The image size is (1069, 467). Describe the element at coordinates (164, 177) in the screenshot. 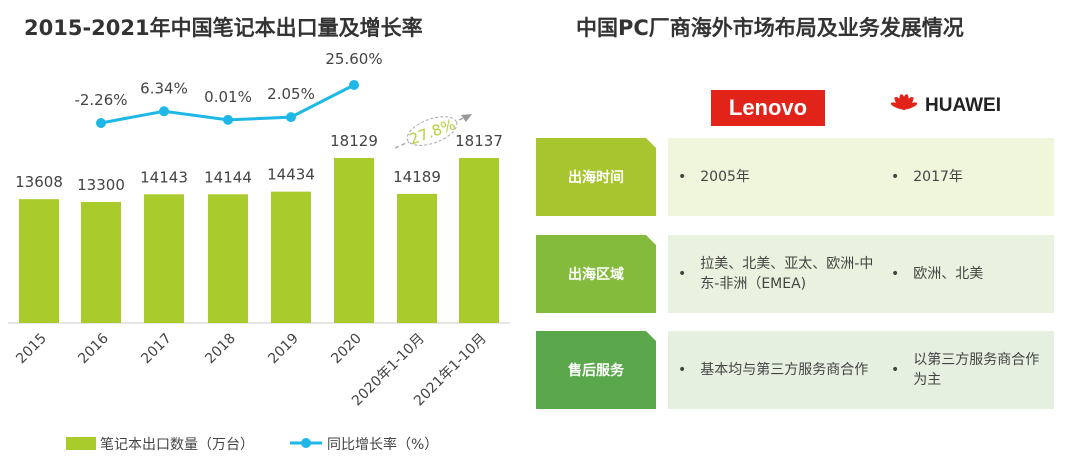

I see `bar-label: 14143` at that location.